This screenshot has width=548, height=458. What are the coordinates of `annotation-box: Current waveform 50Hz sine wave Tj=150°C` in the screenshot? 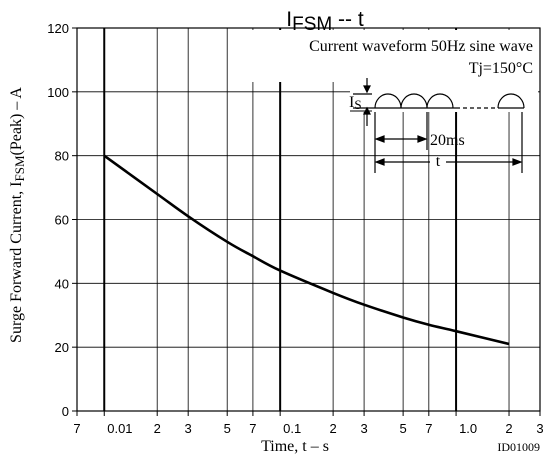 It's located at (392, 71).